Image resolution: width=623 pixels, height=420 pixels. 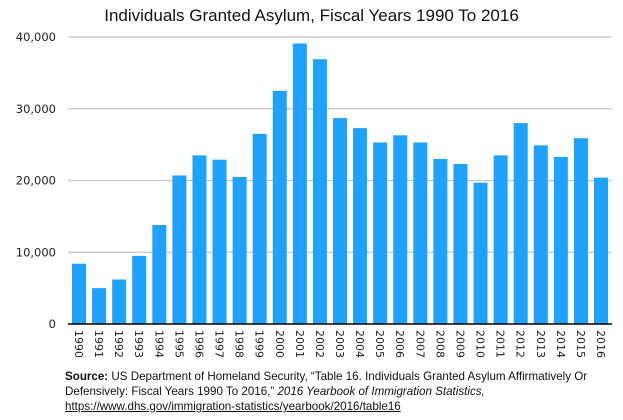 What do you see at coordinates (459, 344) in the screenshot?
I see `x-tick-label: 2009` at bounding box center [459, 344].